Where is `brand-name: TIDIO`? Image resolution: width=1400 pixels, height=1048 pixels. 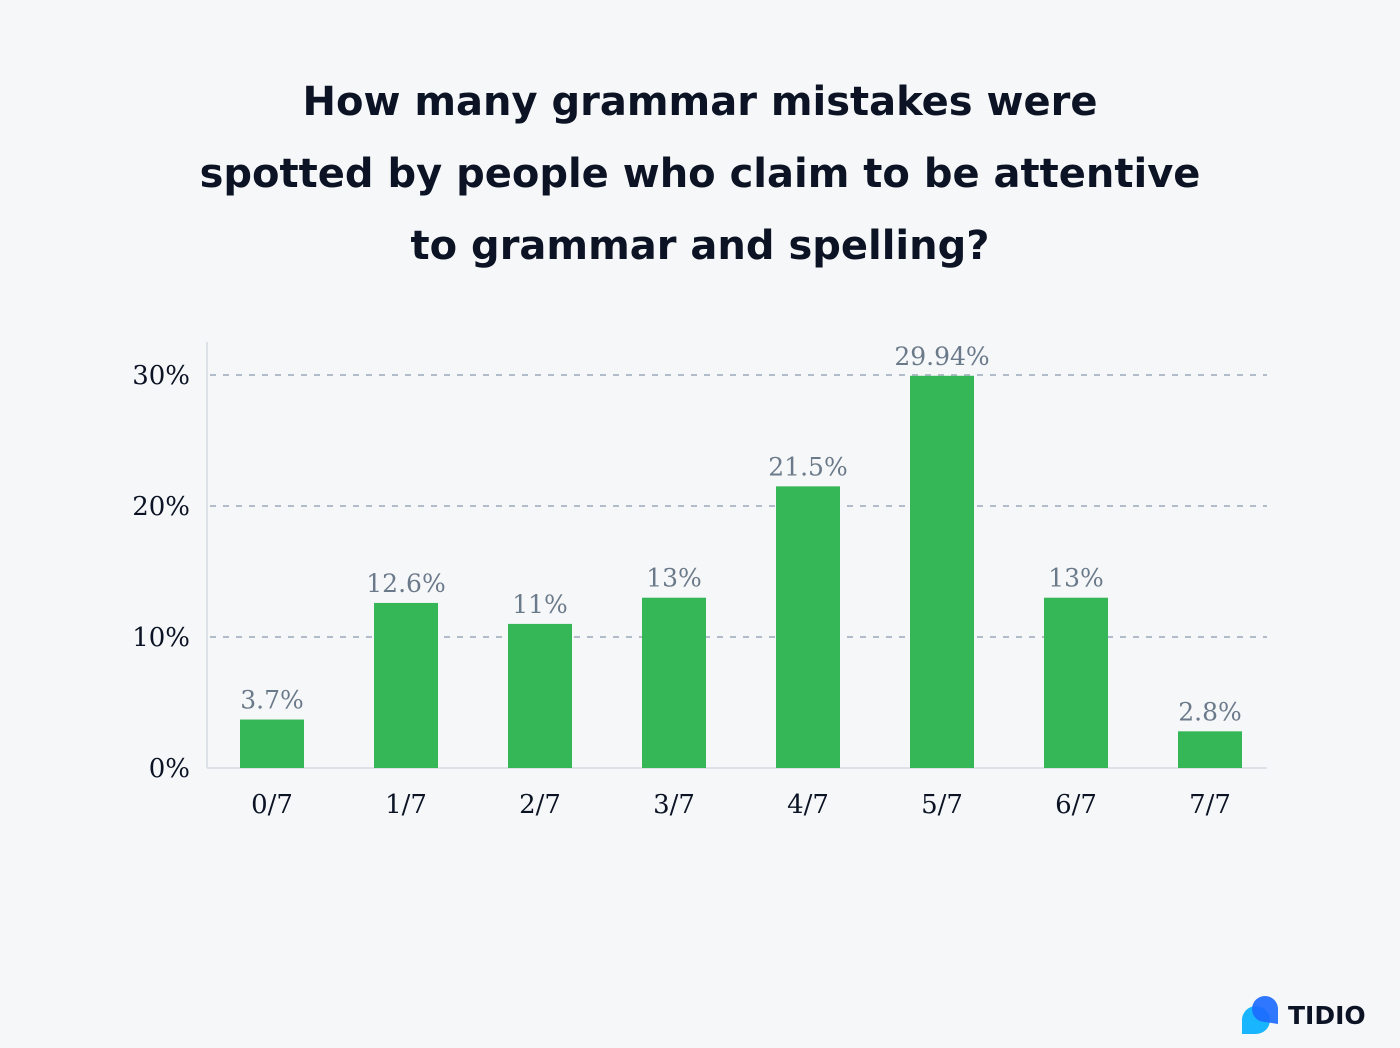 brand-name: TIDIO is located at coordinates (1327, 1015).